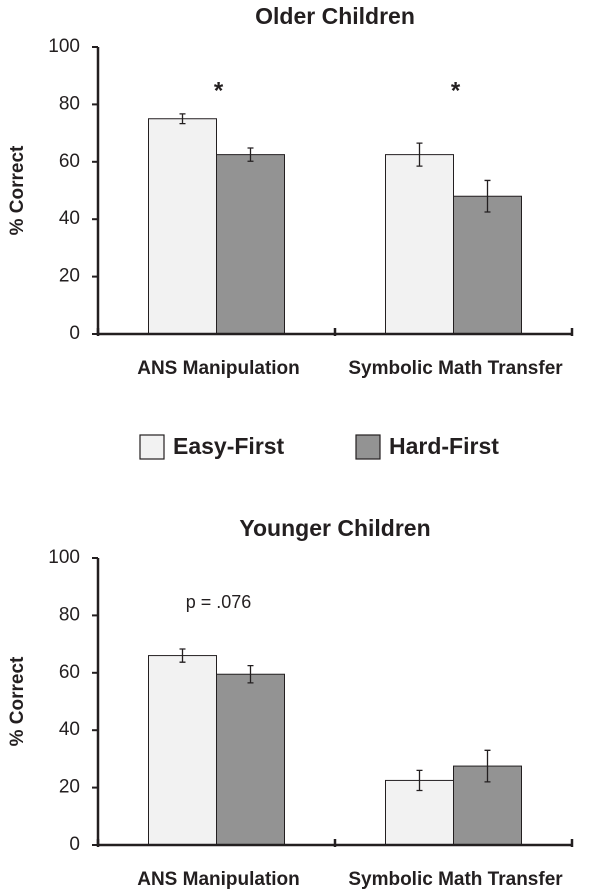 This screenshot has height=893, width=616. What do you see at coordinates (229, 446) in the screenshot?
I see `legend-label: Easy-First` at bounding box center [229, 446].